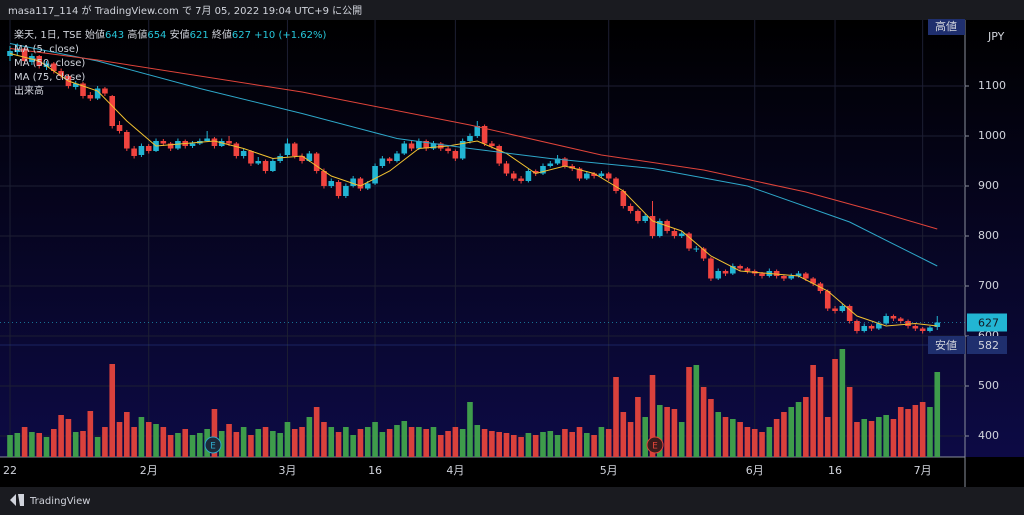 The image size is (1024, 515). I want to click on low-label: 安値, so click(946, 345).